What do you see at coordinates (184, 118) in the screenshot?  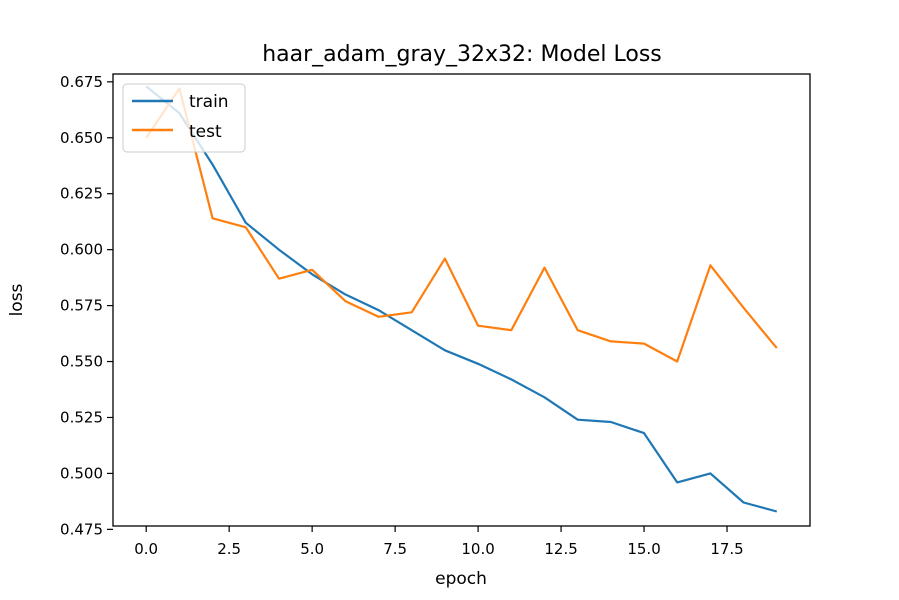 I see `legend: train test` at bounding box center [184, 118].